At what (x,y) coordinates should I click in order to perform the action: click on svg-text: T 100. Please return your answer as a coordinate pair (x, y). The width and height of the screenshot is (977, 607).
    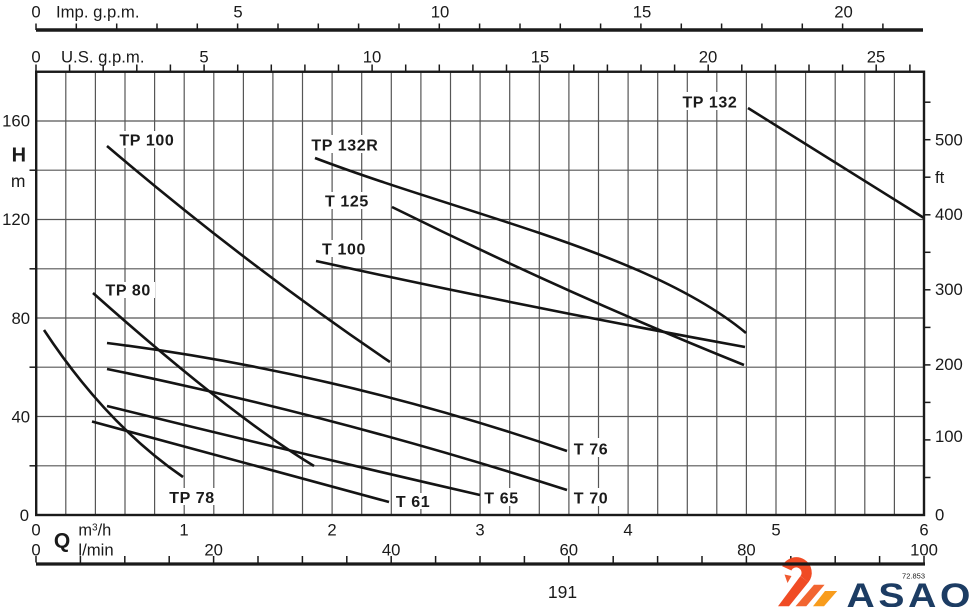
    Looking at the image, I should click on (344, 250).